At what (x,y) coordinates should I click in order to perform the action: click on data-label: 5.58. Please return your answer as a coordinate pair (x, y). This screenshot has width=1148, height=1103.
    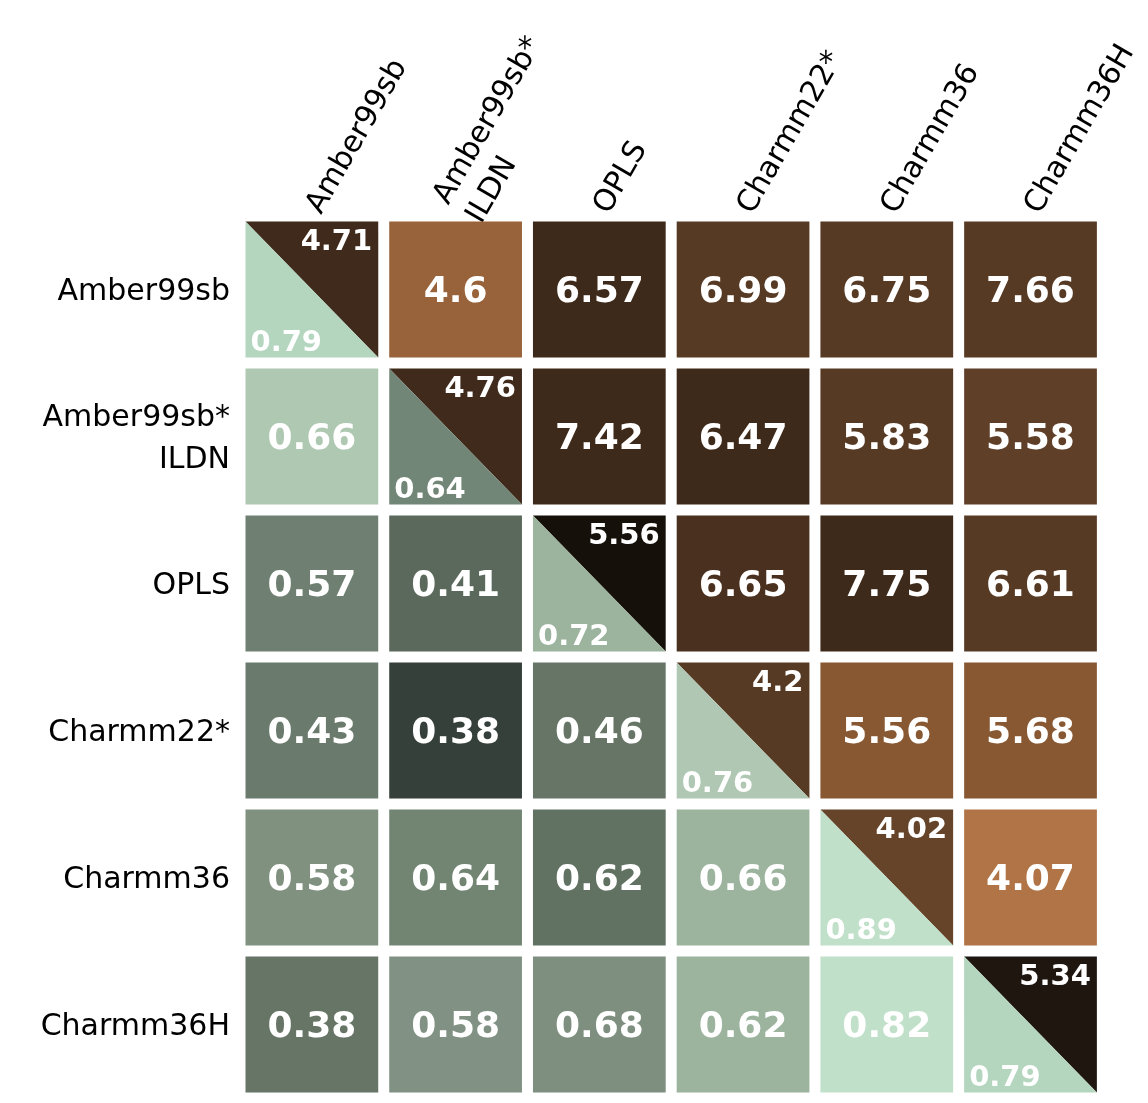
    Looking at the image, I should click on (1030, 436).